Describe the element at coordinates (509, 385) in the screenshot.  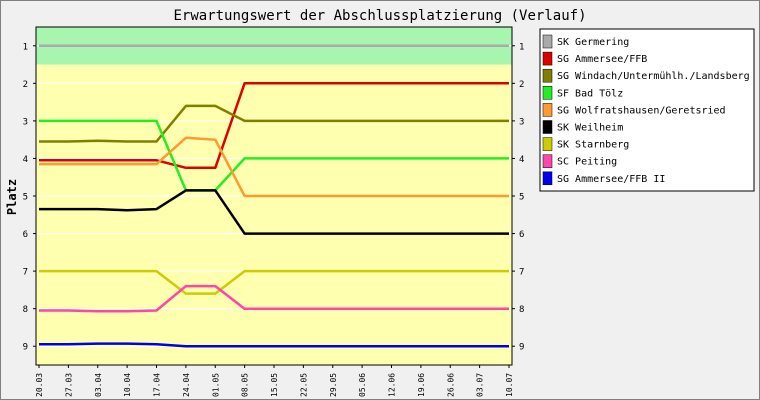
I see `x-tick-label: 10.07` at that location.